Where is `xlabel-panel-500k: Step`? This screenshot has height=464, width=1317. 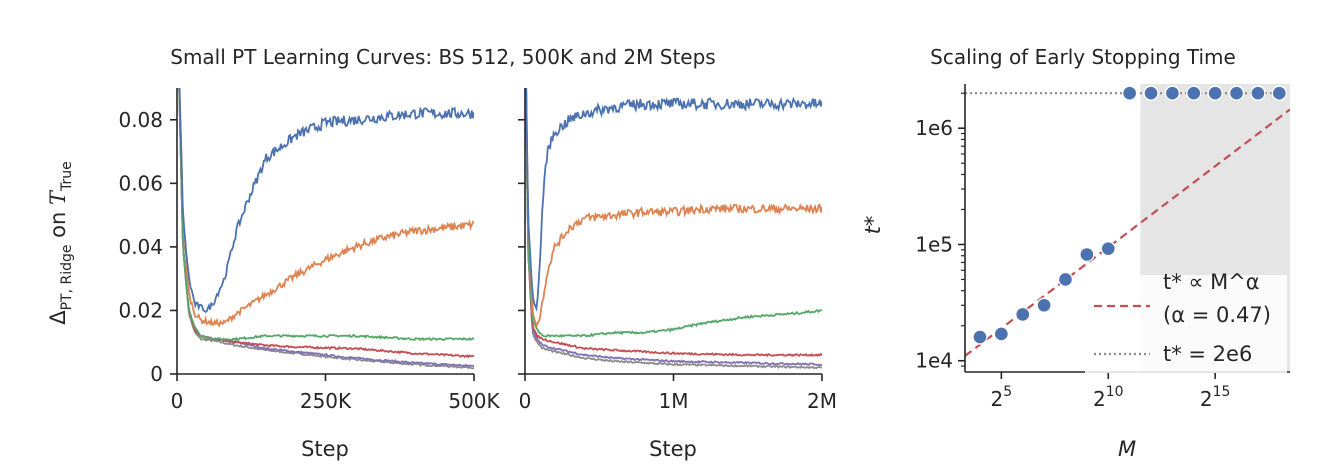
xlabel-panel-500k: Step is located at coordinates (325, 449).